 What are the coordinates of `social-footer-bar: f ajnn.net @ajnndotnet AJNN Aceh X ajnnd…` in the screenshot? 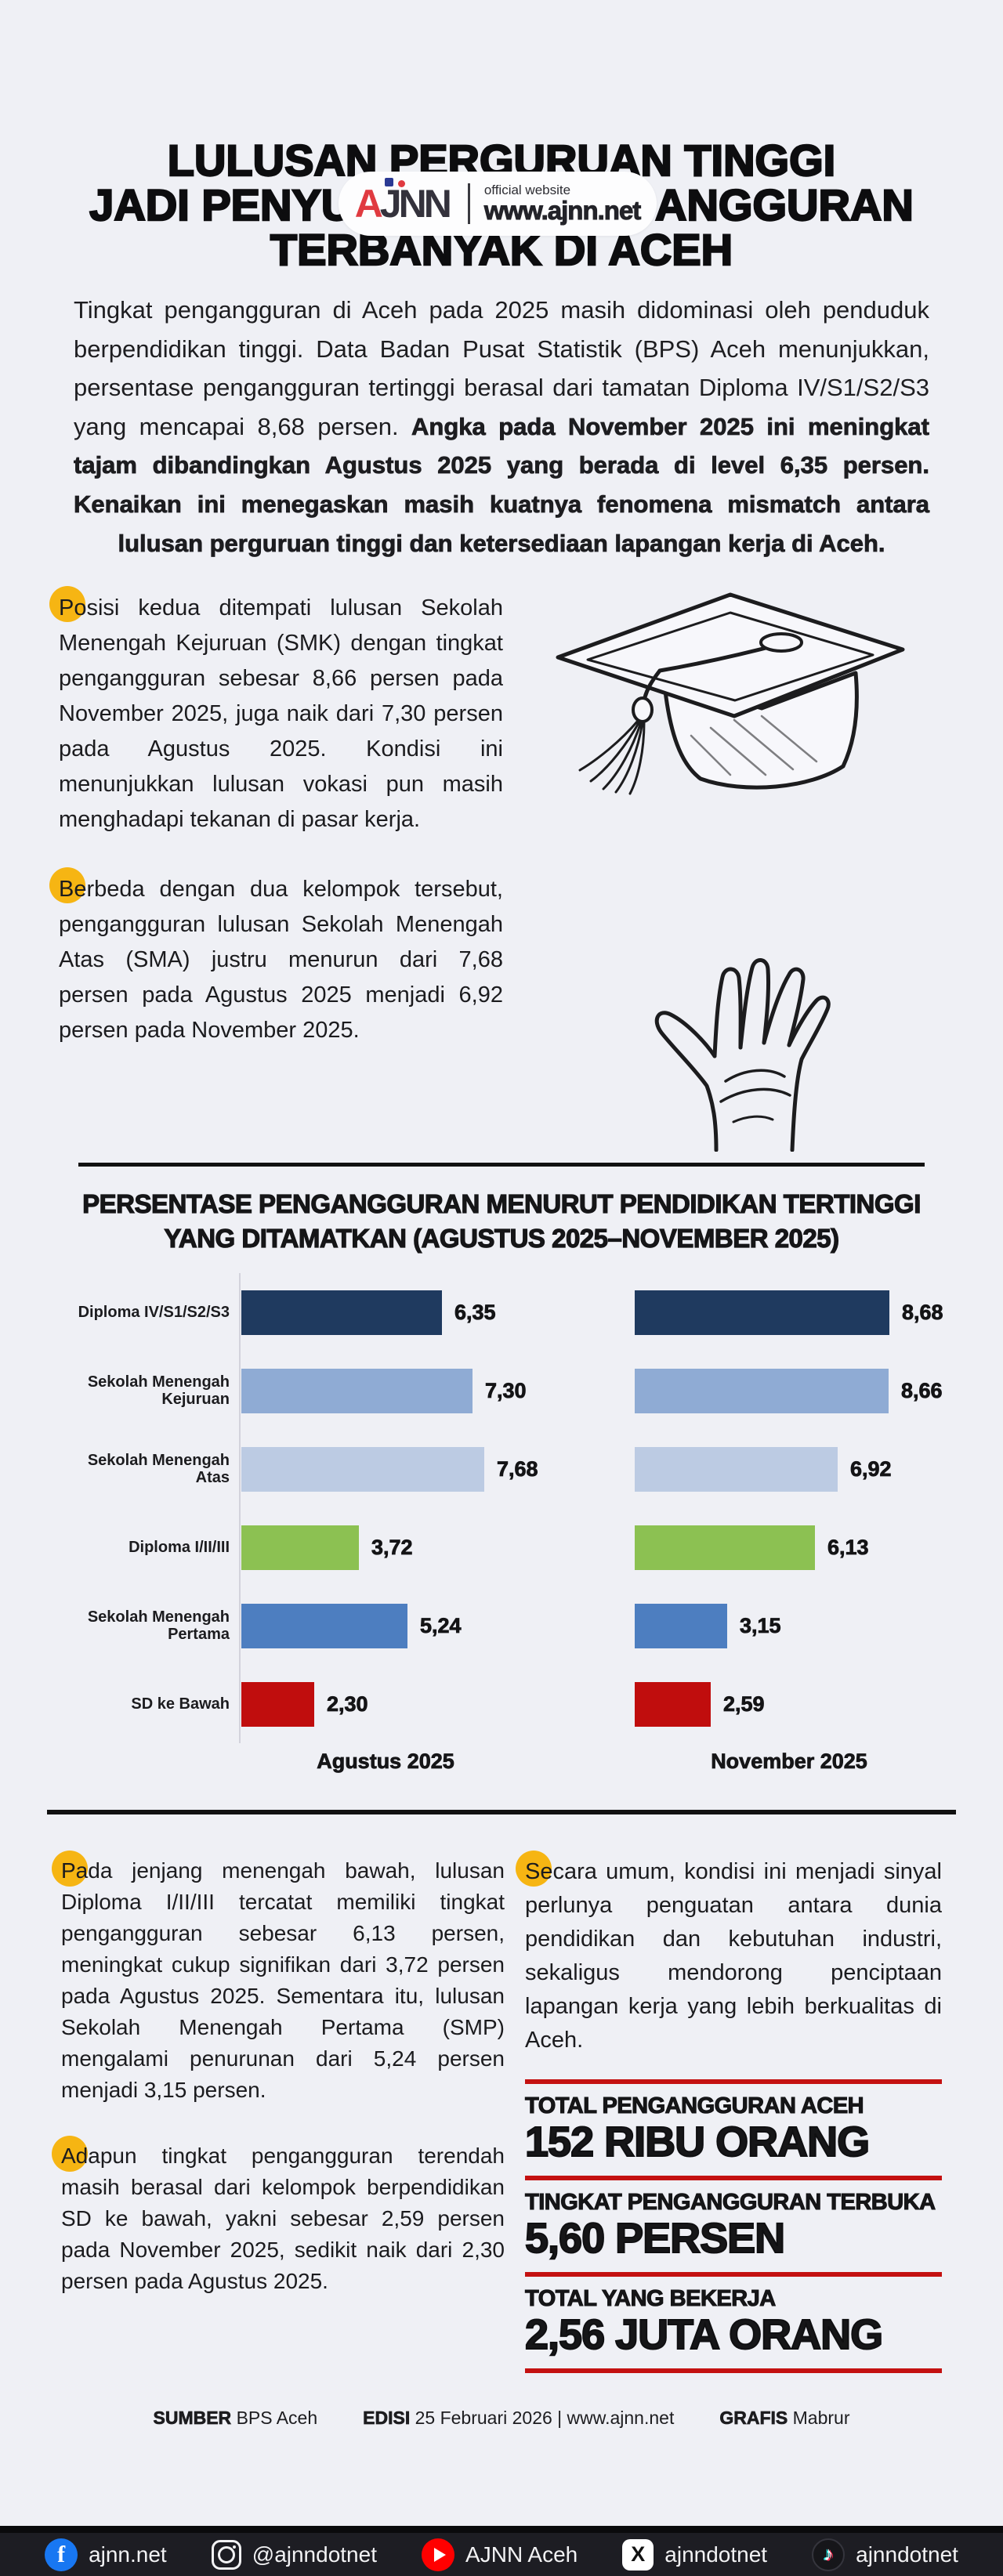 It's located at (501, 2551).